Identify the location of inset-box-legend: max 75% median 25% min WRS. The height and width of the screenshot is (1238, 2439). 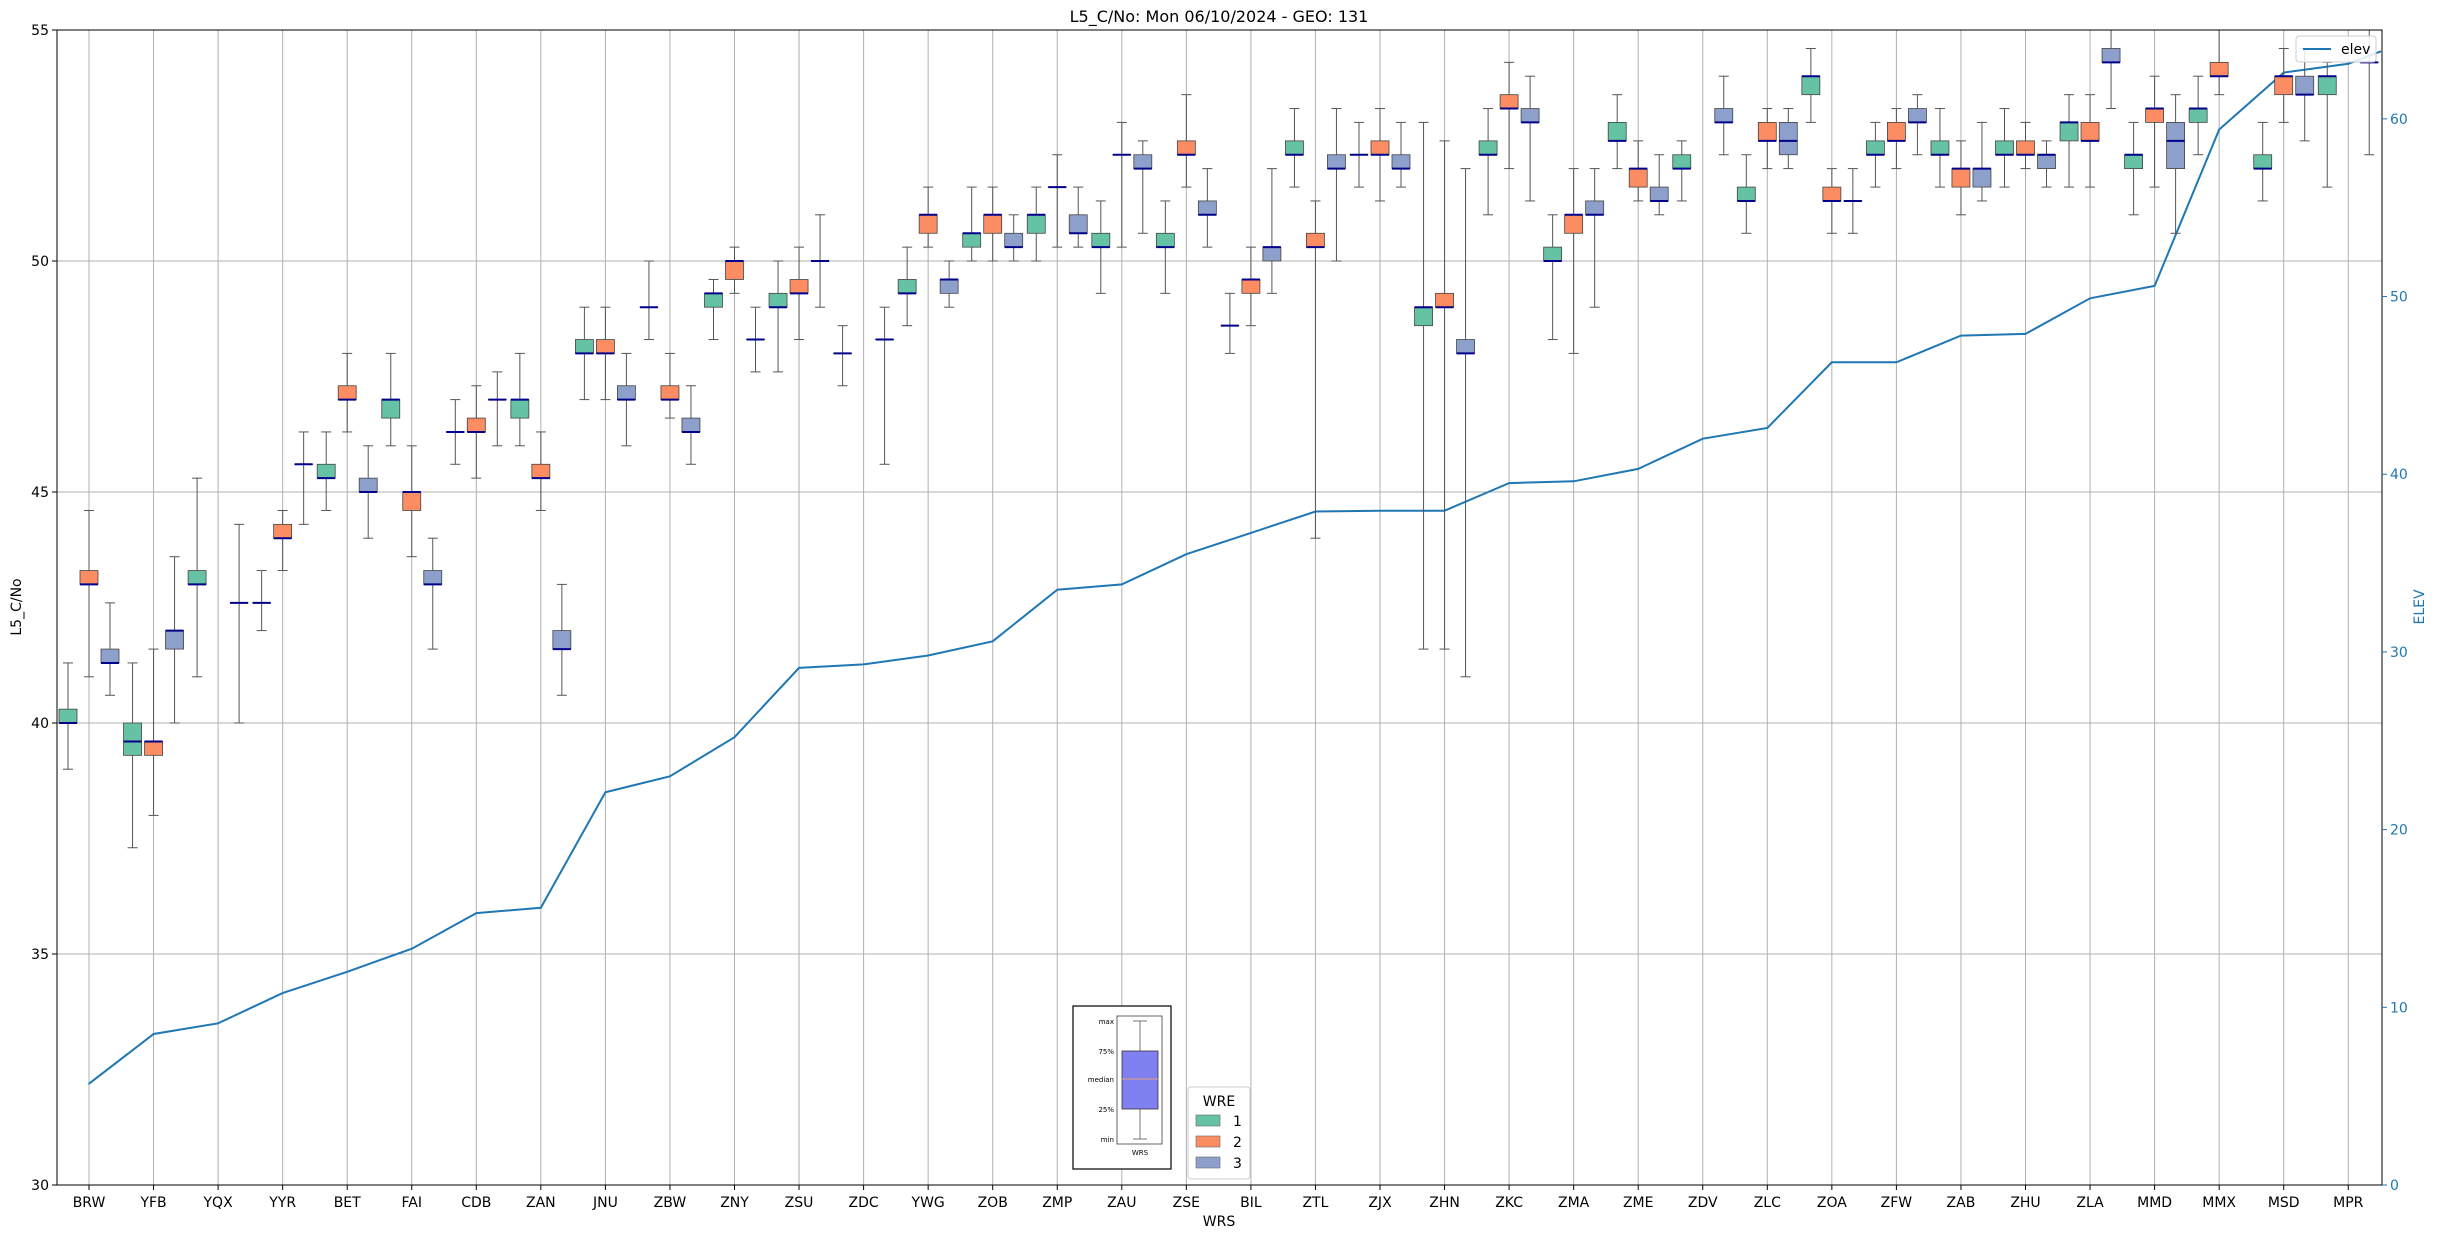
(1122, 1087).